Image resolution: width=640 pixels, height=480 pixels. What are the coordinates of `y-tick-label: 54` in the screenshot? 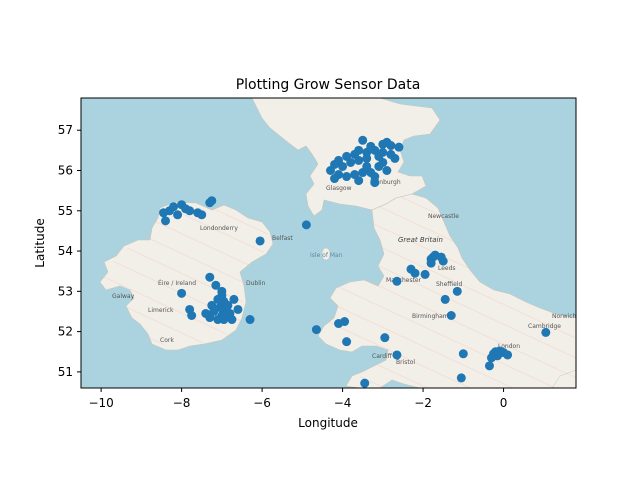 It's located at (65, 251).